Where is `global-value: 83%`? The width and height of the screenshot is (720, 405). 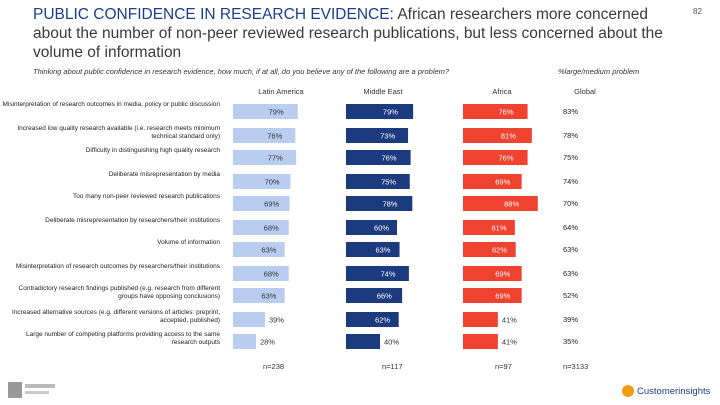
global-value: 83% is located at coordinates (571, 111).